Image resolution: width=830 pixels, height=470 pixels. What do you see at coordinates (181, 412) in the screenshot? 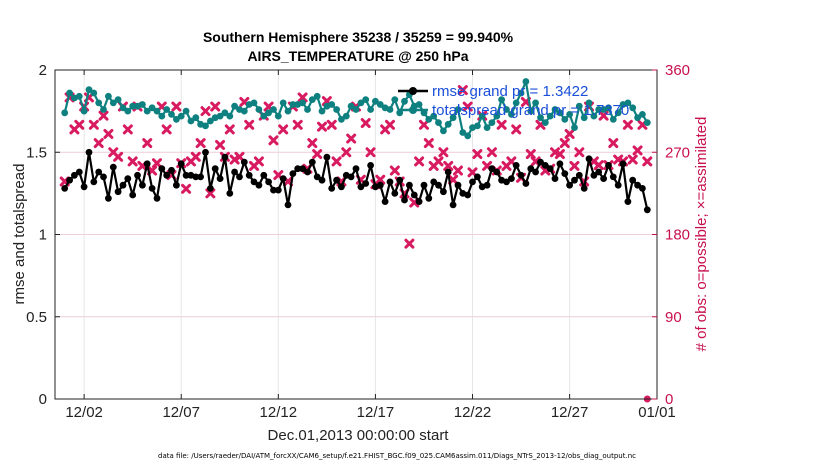
I see `x-tick-label: 12/07` at bounding box center [181, 412].